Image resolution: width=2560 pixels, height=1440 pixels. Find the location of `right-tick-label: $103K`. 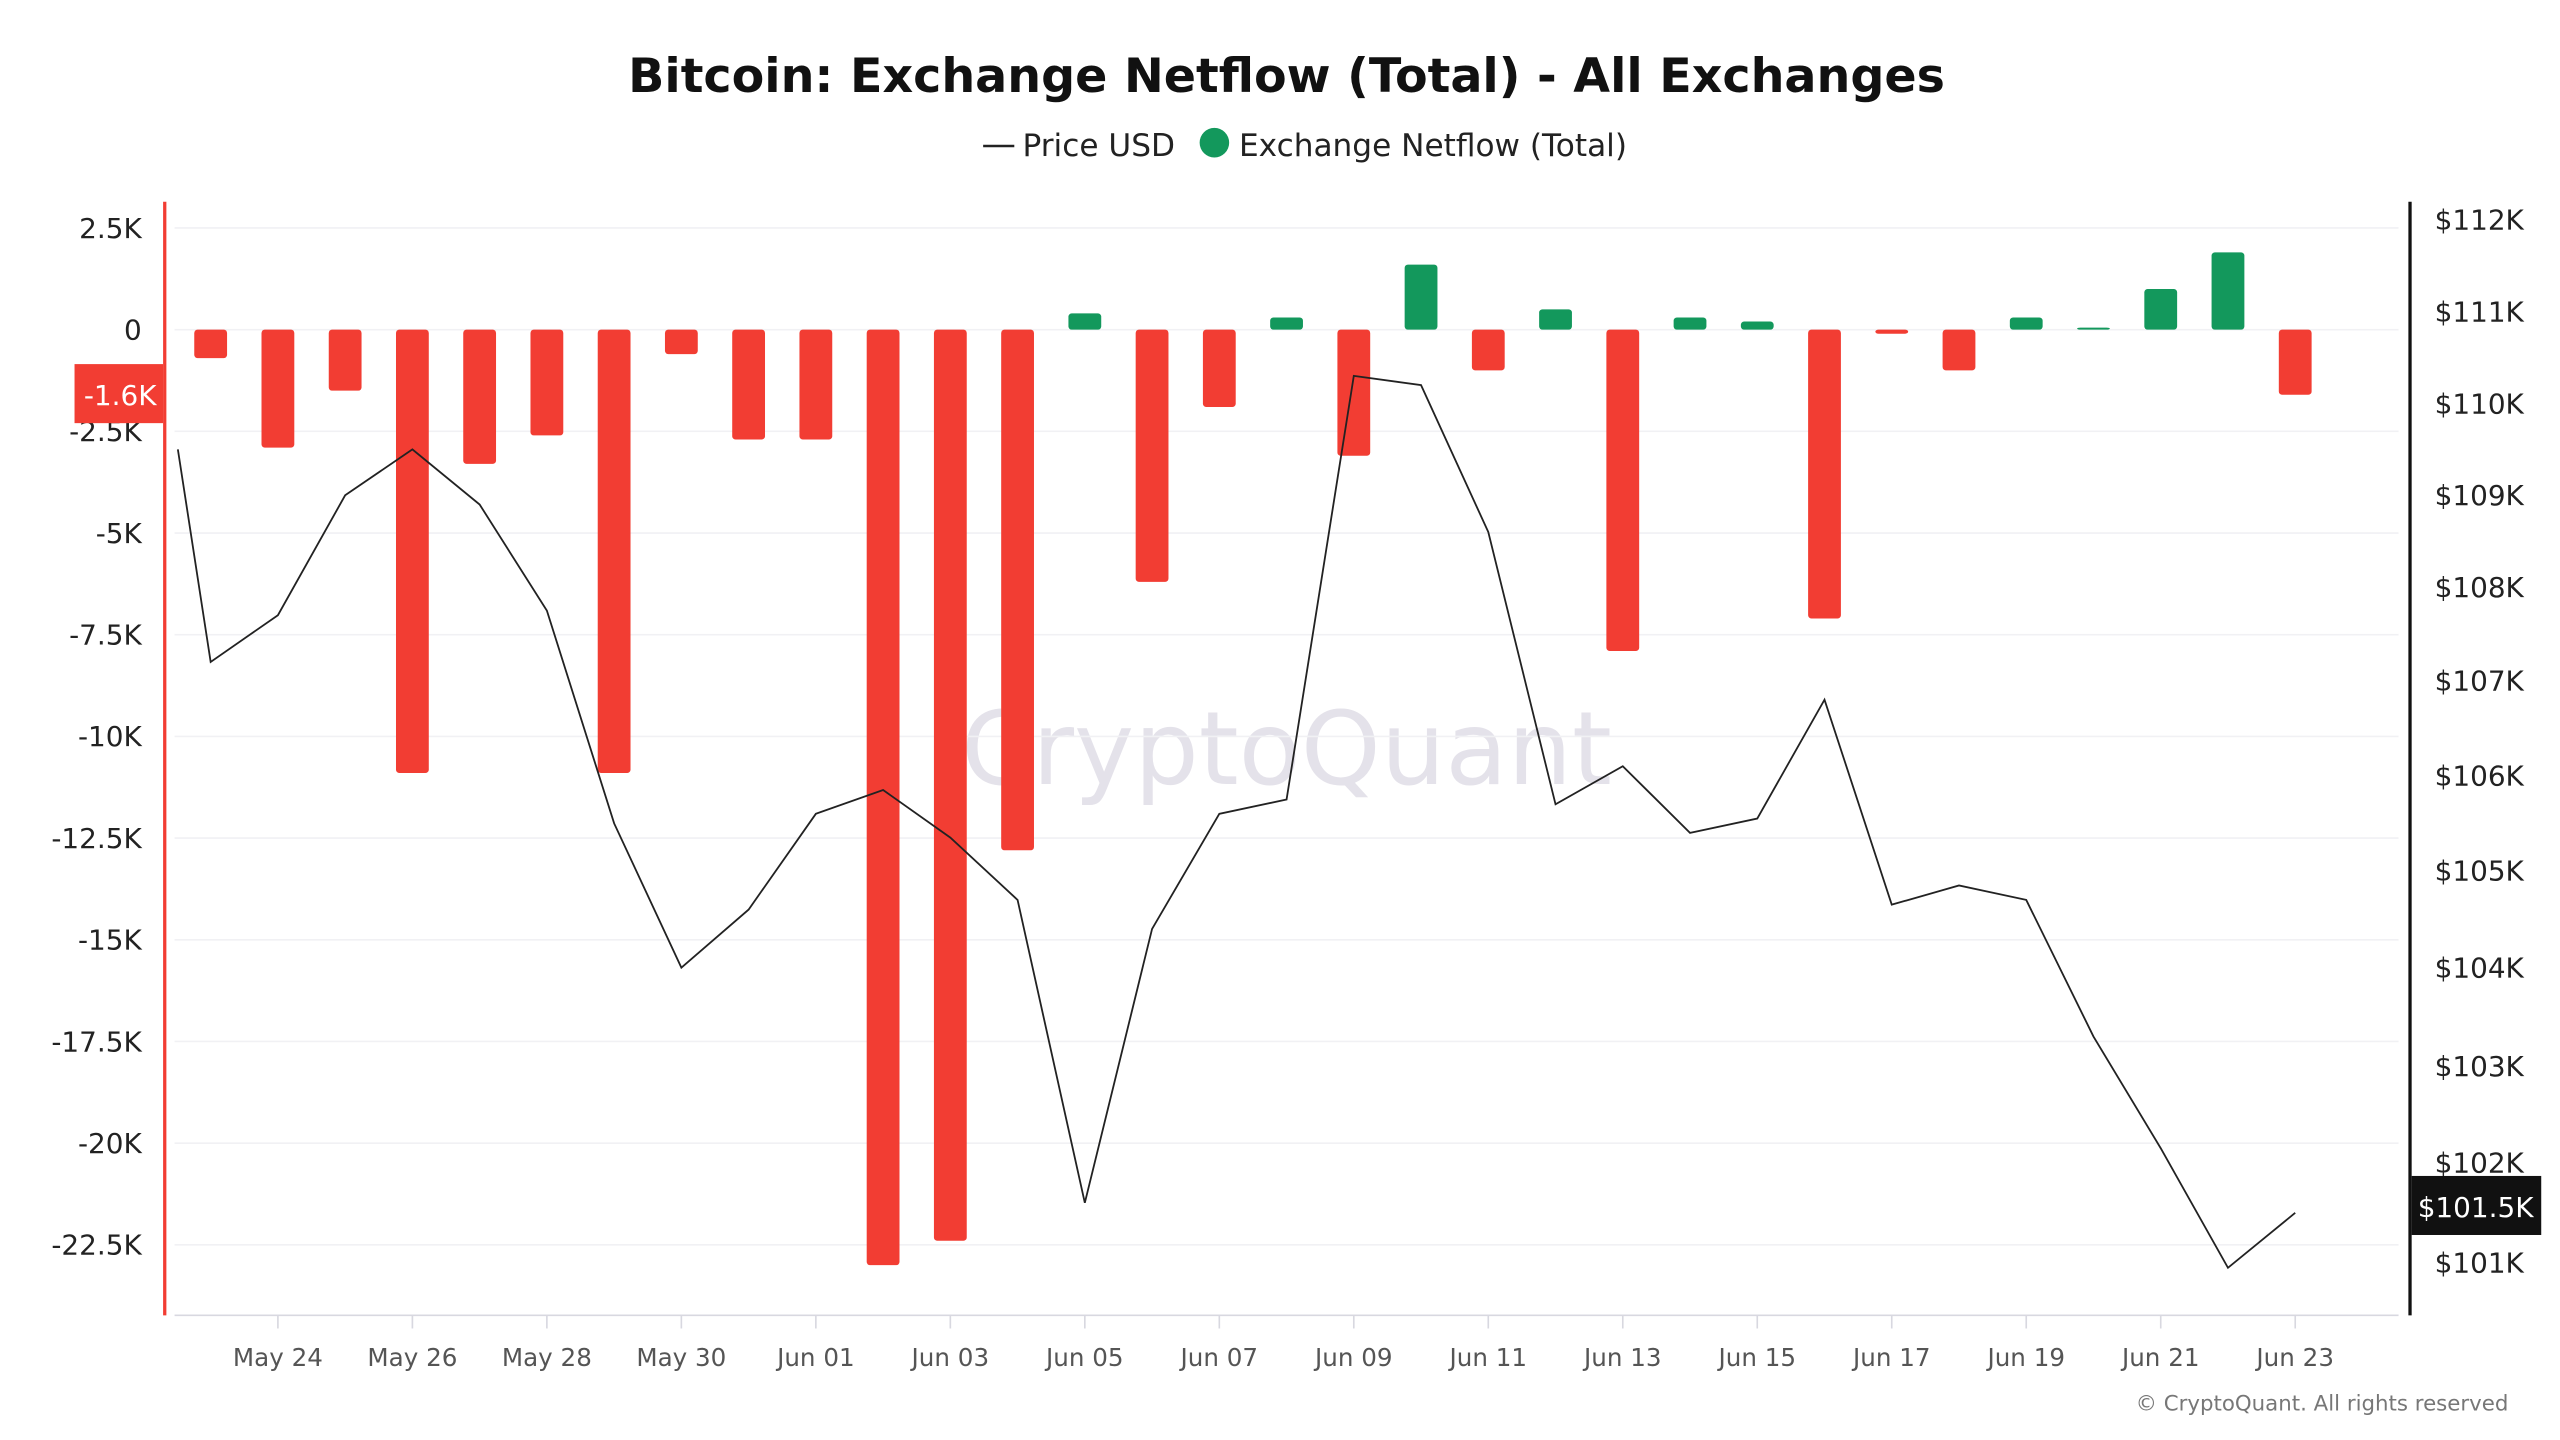

right-tick-label: $103K is located at coordinates (2480, 1066).